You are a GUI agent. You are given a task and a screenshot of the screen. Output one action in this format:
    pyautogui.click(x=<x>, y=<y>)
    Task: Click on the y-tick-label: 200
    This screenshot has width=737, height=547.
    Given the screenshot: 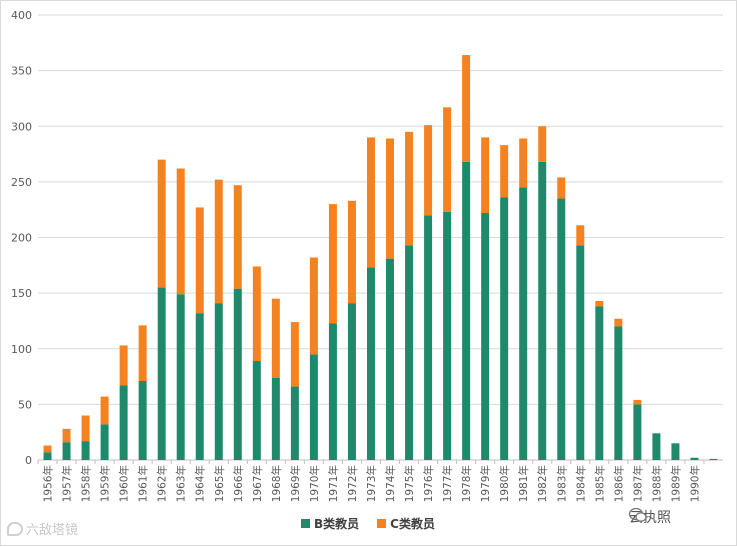 What is the action you would take?
    pyautogui.click(x=21, y=238)
    